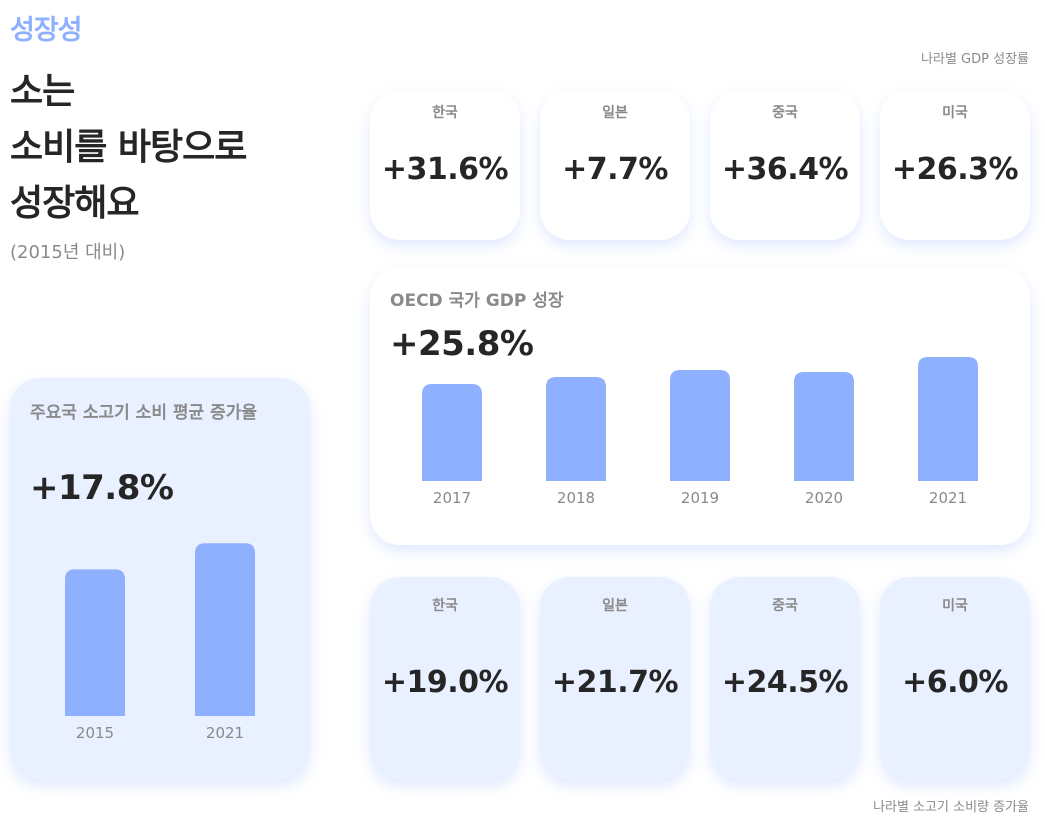  I want to click on gdp-caption: 나라별 GDP 성장률, so click(975, 59).